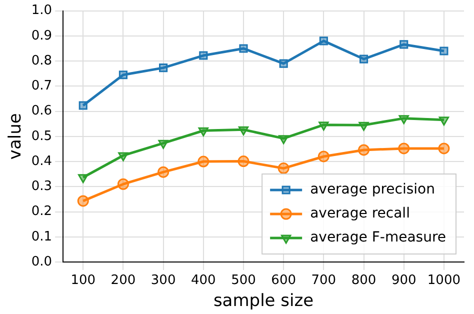 The height and width of the screenshot is (314, 474). Describe the element at coordinates (263, 301) in the screenshot. I see `x-axis-title: sample size` at that location.